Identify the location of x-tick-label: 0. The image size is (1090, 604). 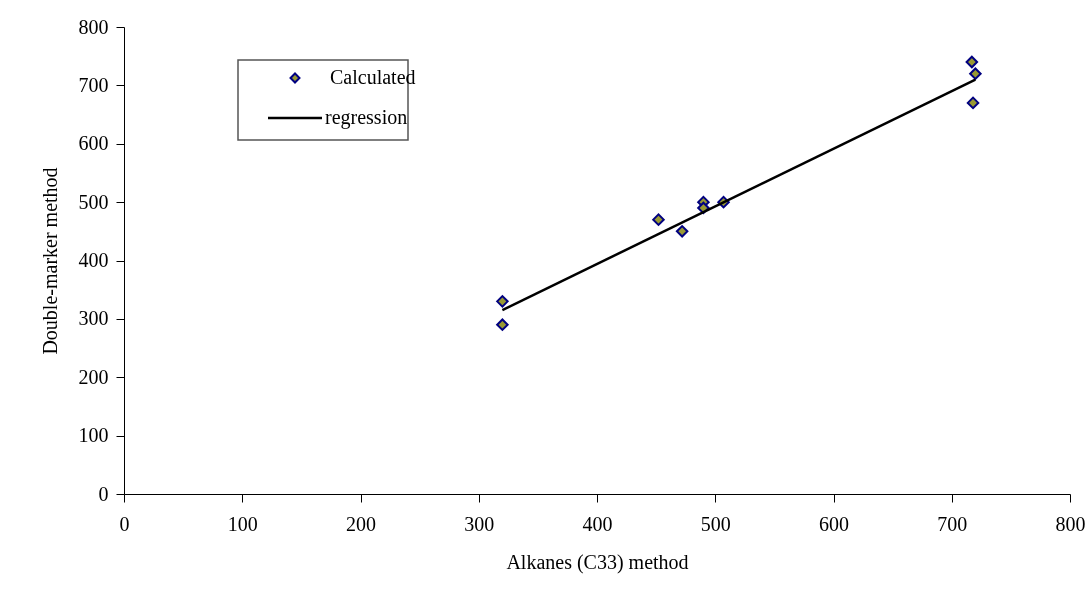
(124, 523).